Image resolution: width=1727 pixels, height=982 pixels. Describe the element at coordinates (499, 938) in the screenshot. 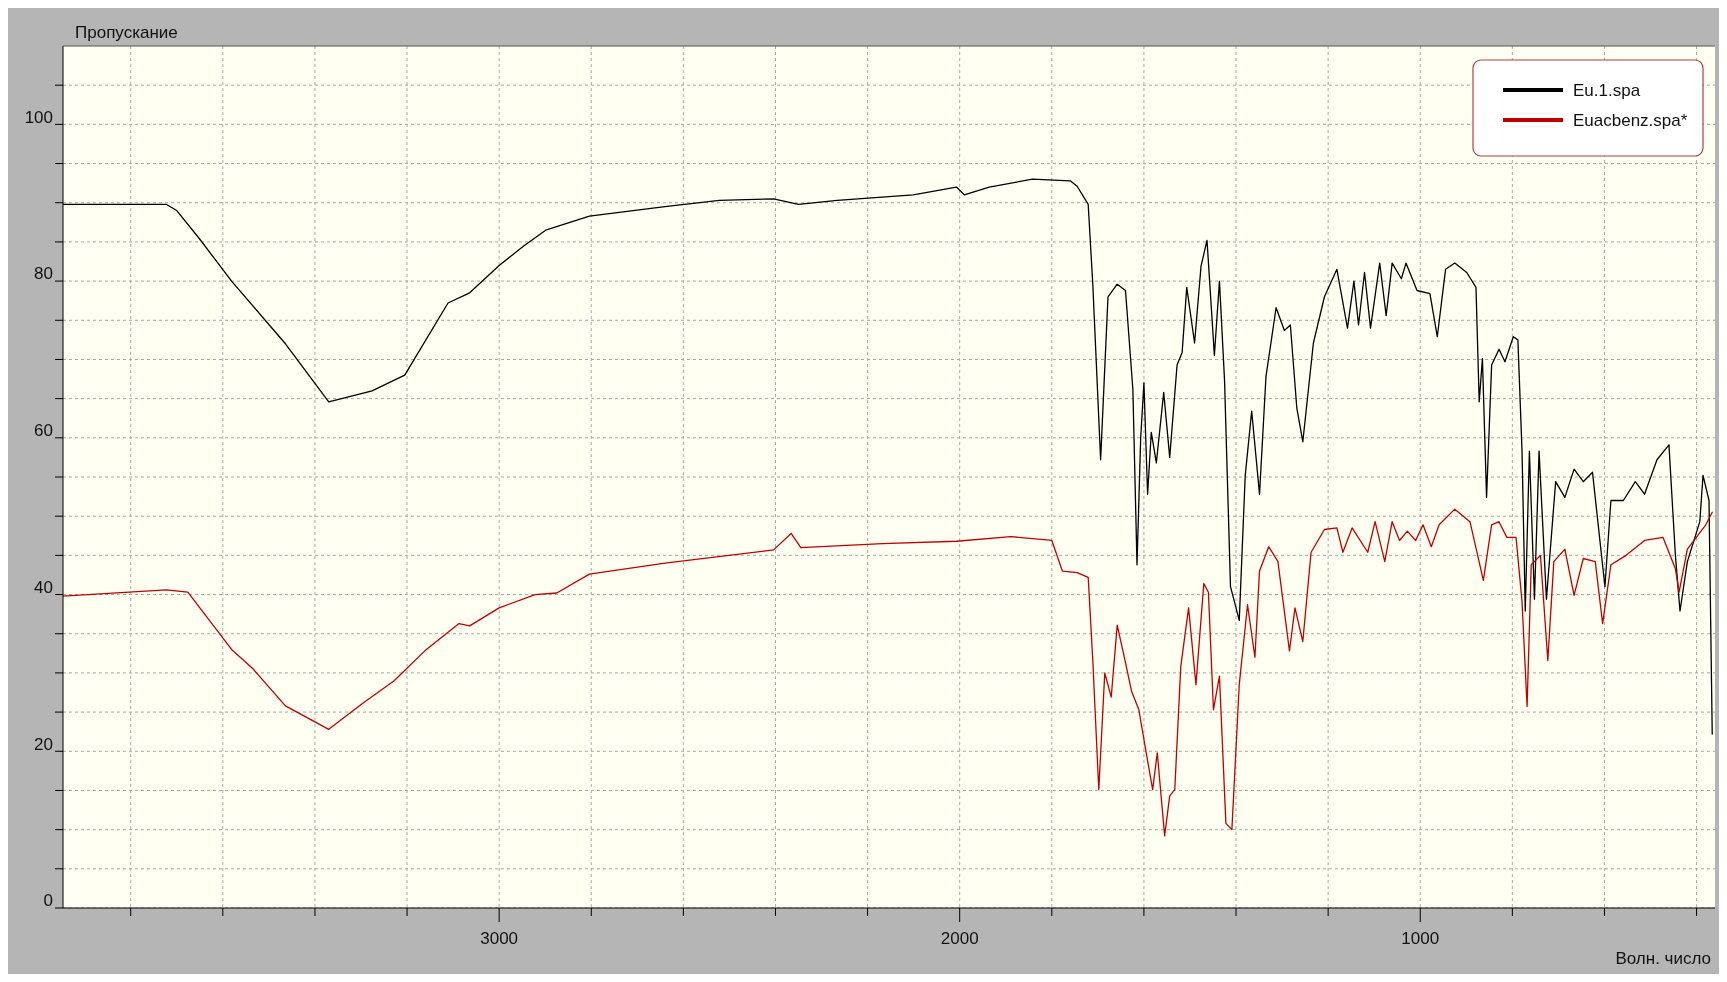

I see `x-tick-label: 3000` at that location.